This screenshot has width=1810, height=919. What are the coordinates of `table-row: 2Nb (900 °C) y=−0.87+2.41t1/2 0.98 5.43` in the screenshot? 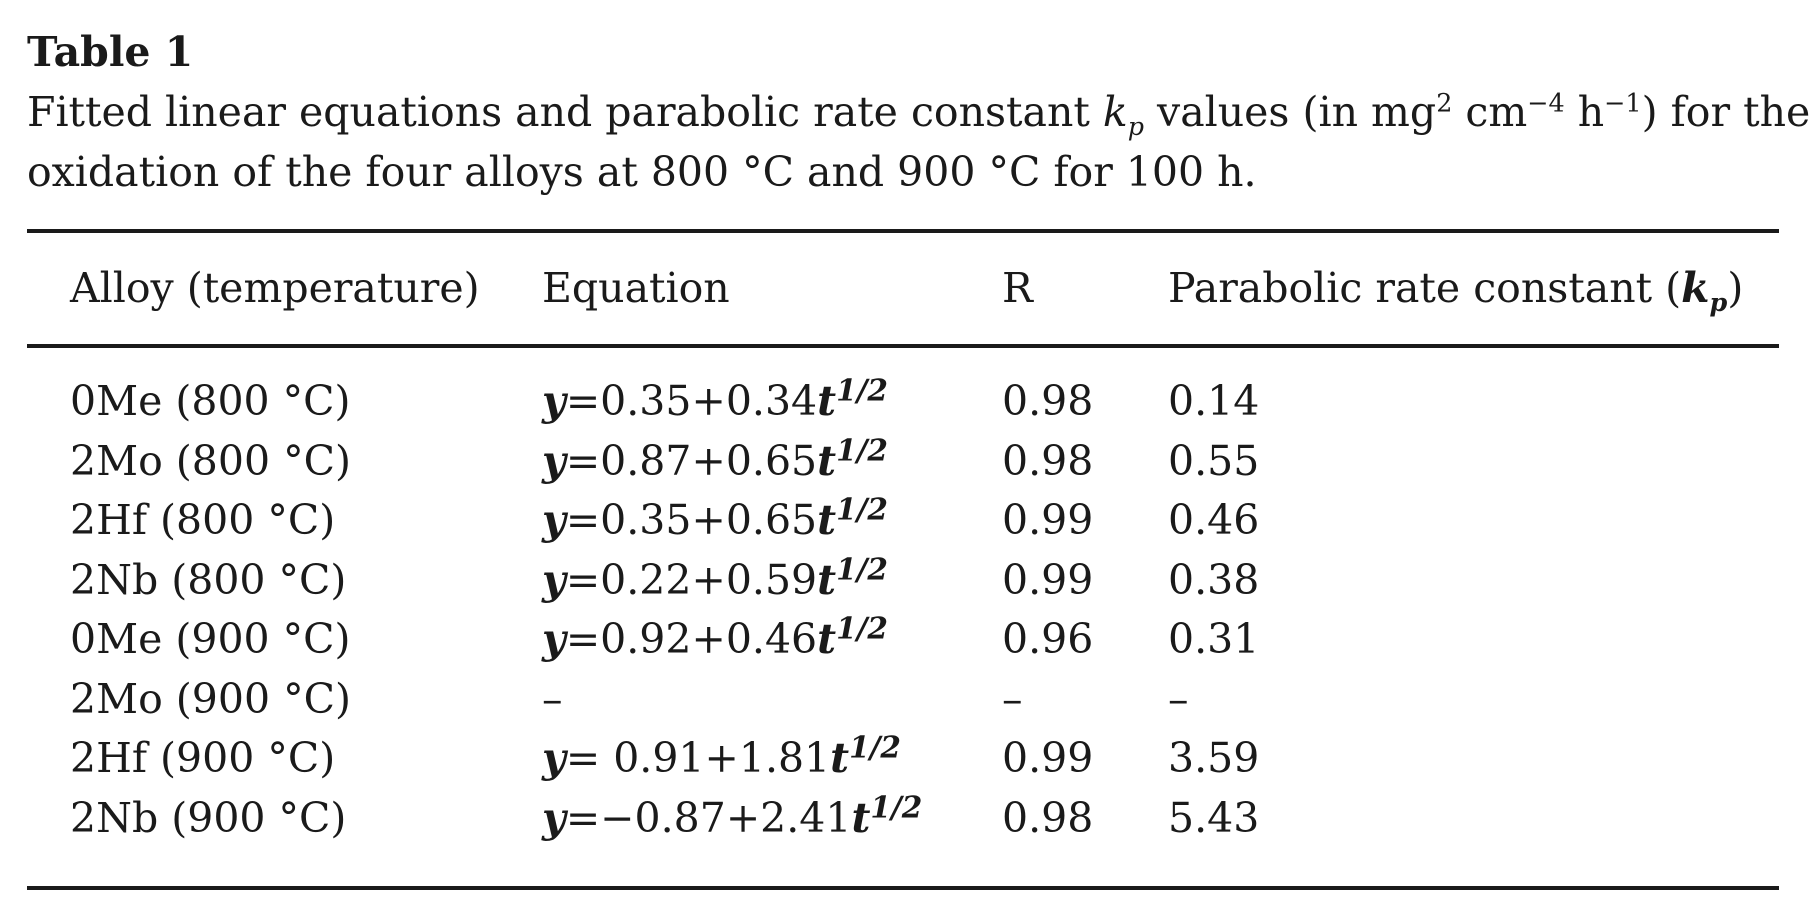 It's located at (903, 819).